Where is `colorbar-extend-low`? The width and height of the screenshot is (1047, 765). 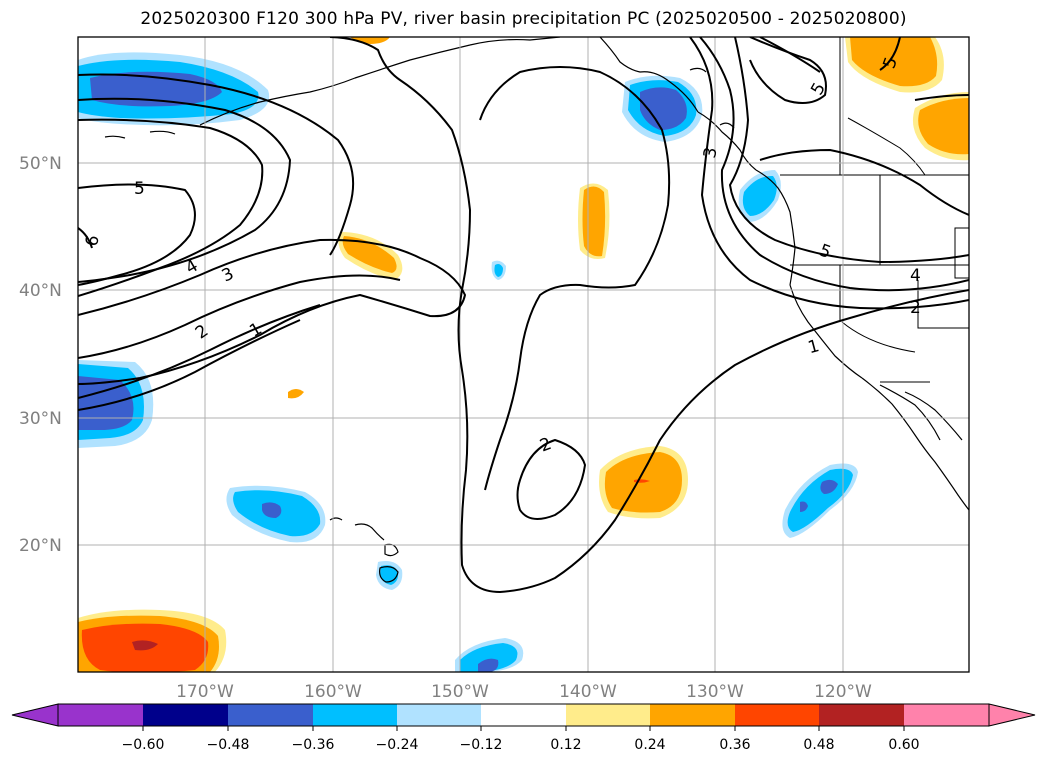 colorbar-extend-low is located at coordinates (35, 715).